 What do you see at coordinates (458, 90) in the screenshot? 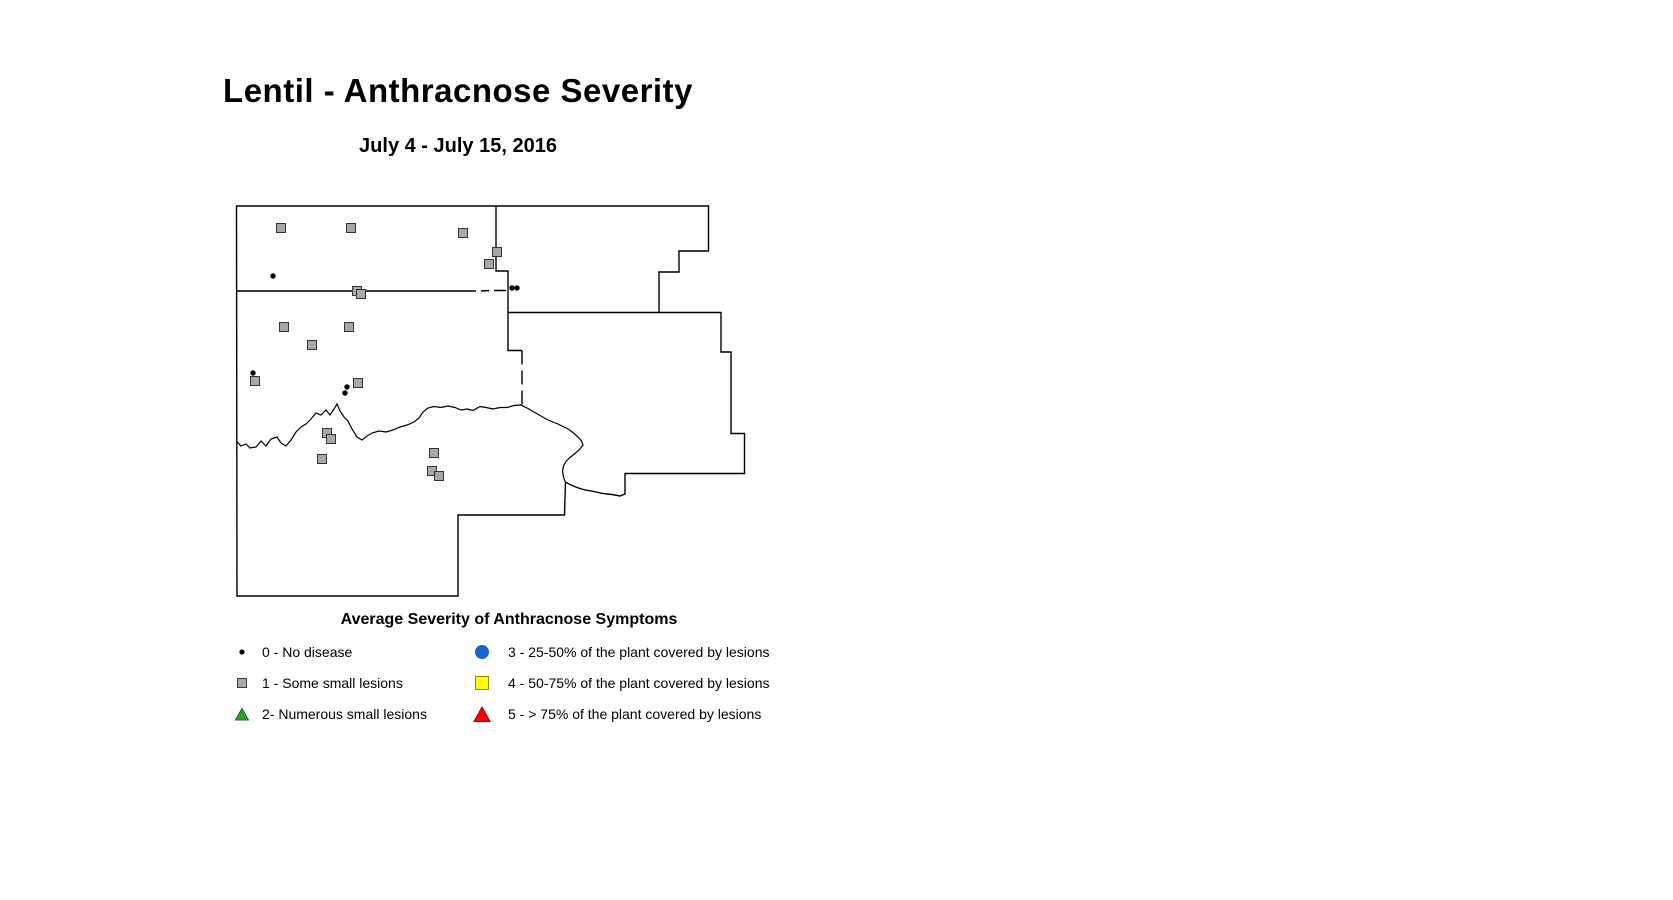
I see `figure-title: Lentil - Anthracnose Severity` at bounding box center [458, 90].